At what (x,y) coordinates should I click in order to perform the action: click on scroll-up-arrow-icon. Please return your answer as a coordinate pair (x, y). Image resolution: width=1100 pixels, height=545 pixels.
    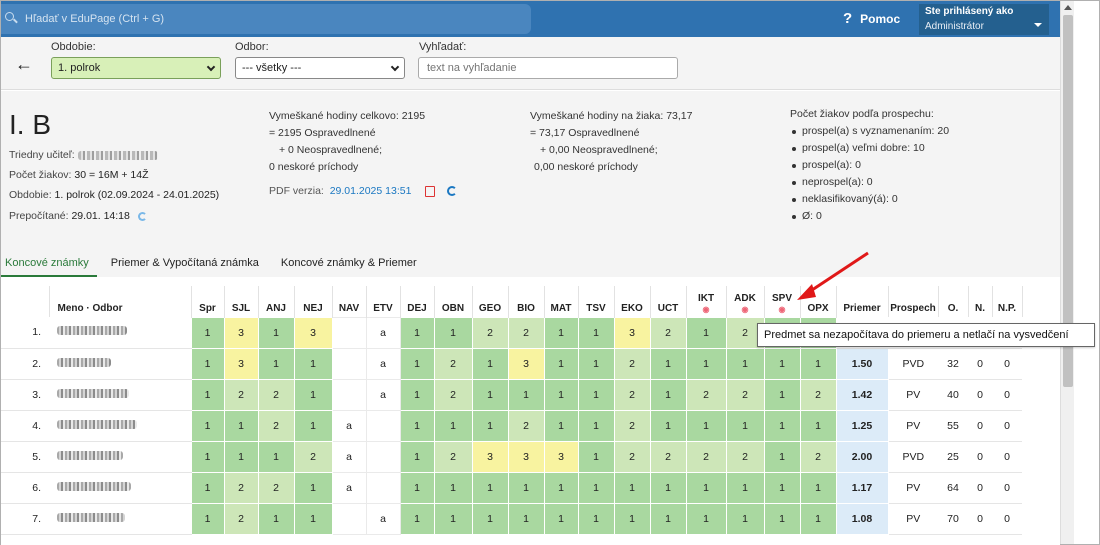
    Looking at the image, I should click on (1068, 7).